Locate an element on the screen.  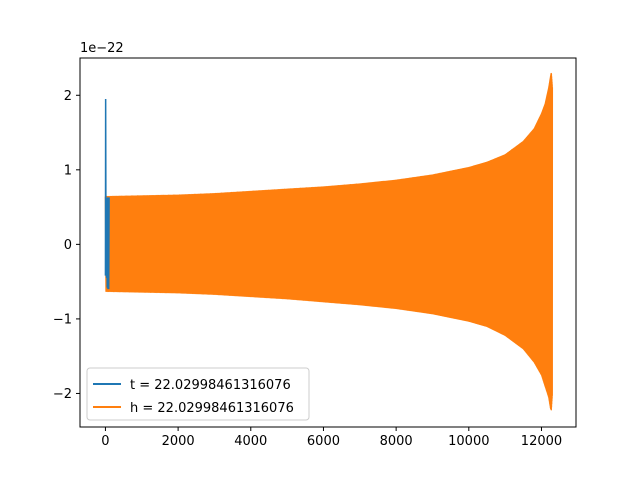
legend-box is located at coordinates (198, 394).